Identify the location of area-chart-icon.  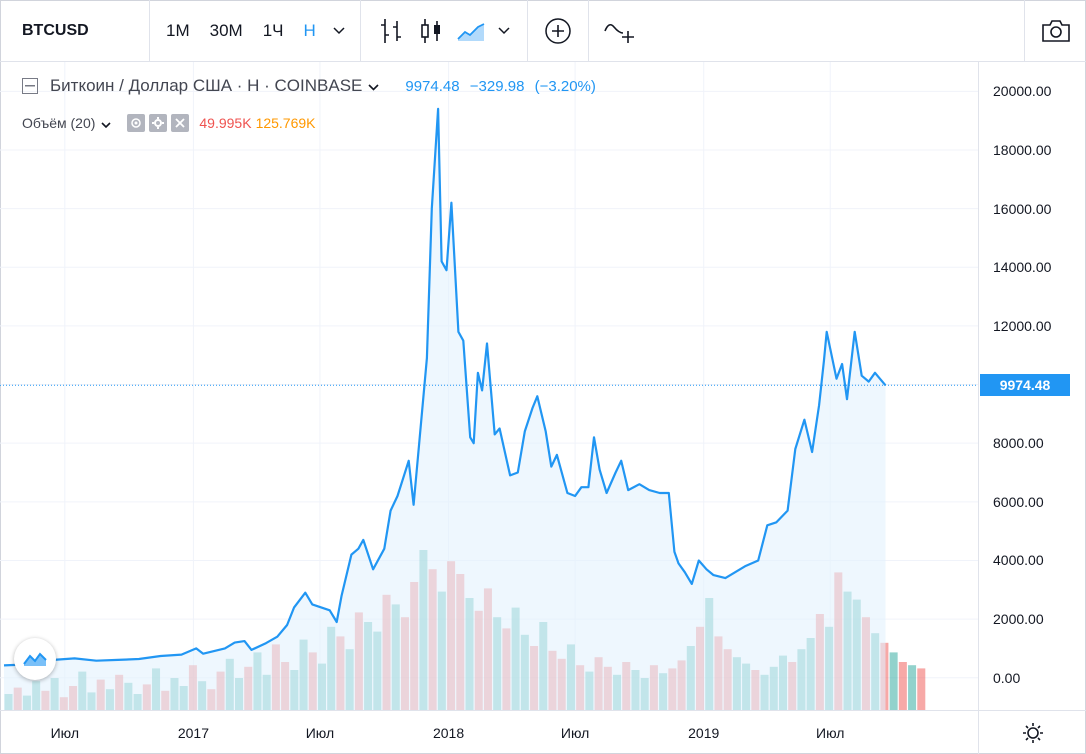
(471, 31).